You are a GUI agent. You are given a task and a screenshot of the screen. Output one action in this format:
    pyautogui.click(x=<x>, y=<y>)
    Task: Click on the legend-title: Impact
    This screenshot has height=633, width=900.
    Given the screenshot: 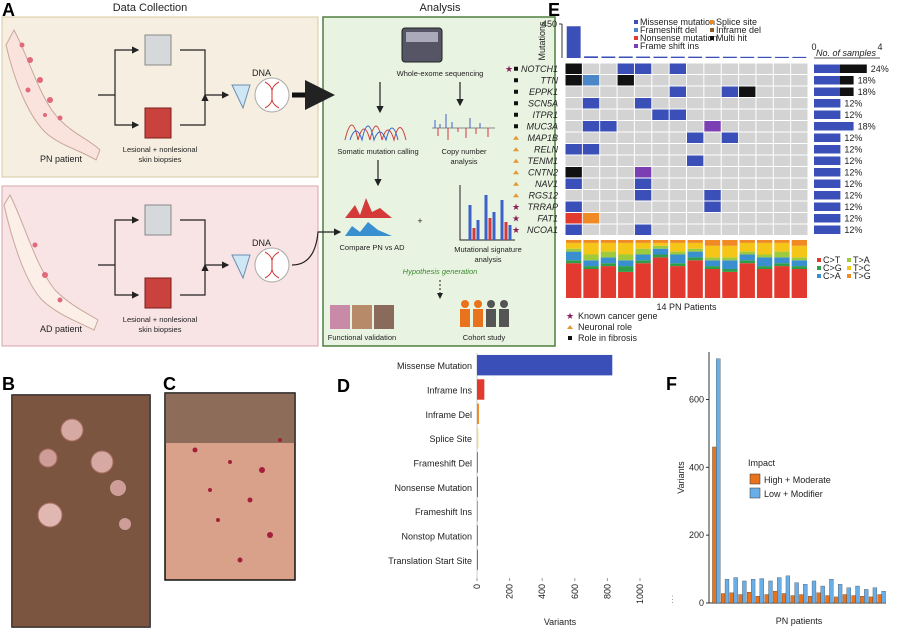 What is the action you would take?
    pyautogui.click(x=762, y=463)
    